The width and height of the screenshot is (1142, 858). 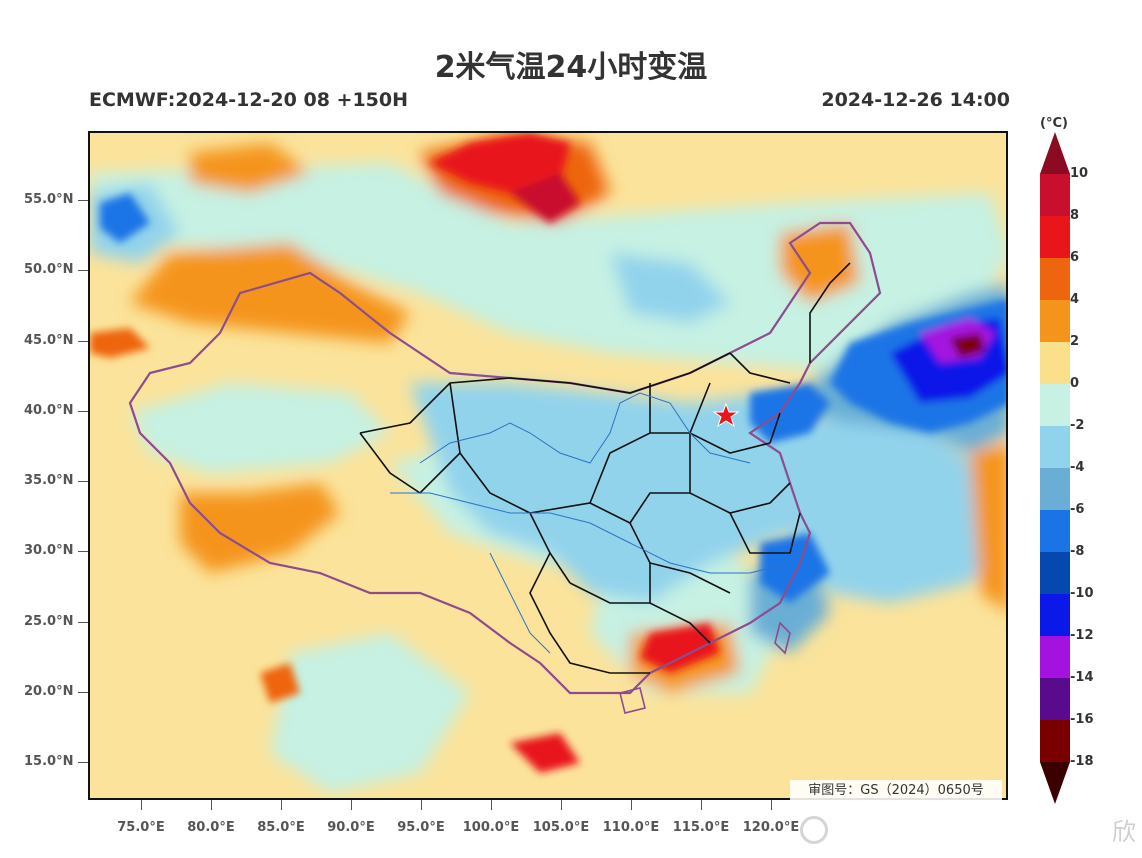 I want to click on colorbar, so click(x=1055, y=468).